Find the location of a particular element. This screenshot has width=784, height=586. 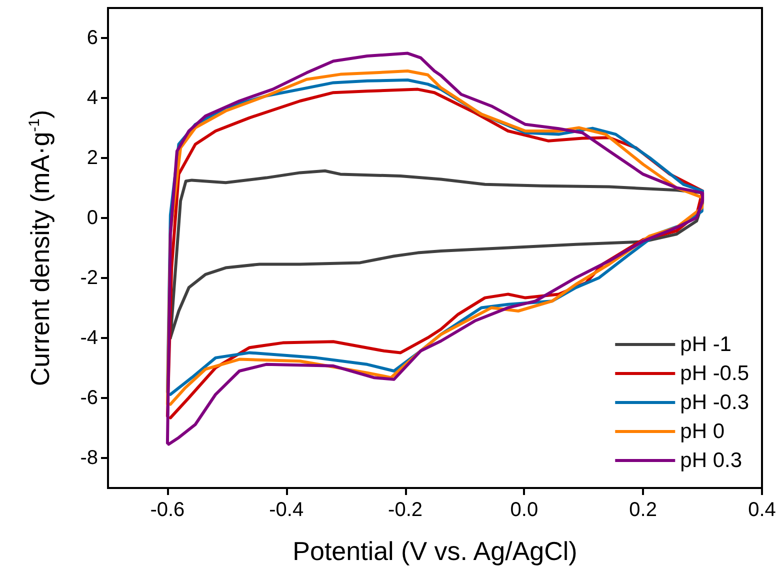

y-tick-label: 2 is located at coordinates (92, 158).